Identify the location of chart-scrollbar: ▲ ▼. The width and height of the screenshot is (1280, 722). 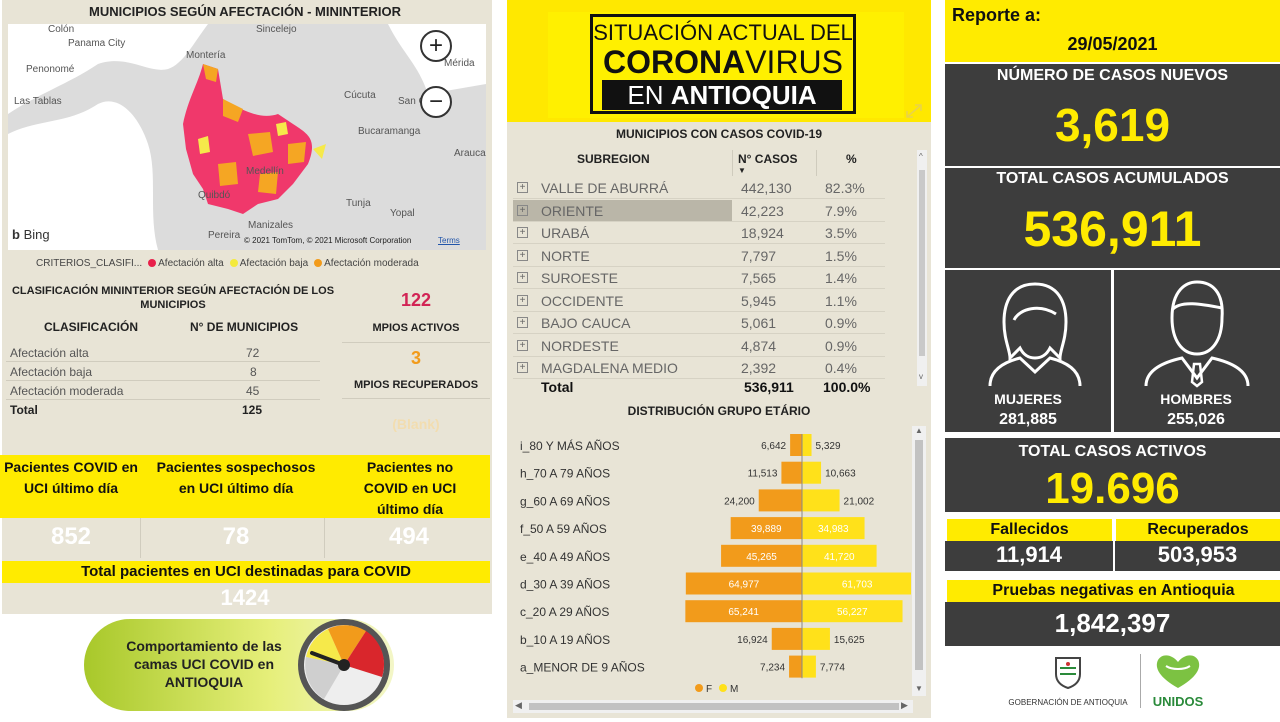
(919, 561).